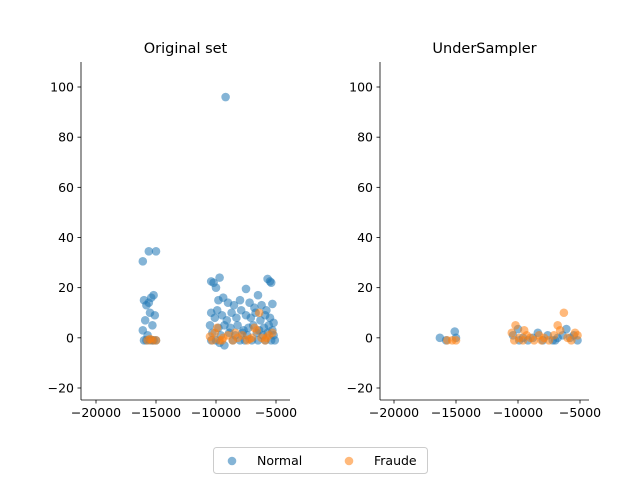 The width and height of the screenshot is (640, 480). What do you see at coordinates (349, 461) in the screenshot?
I see `legend-marker-fraude` at bounding box center [349, 461].